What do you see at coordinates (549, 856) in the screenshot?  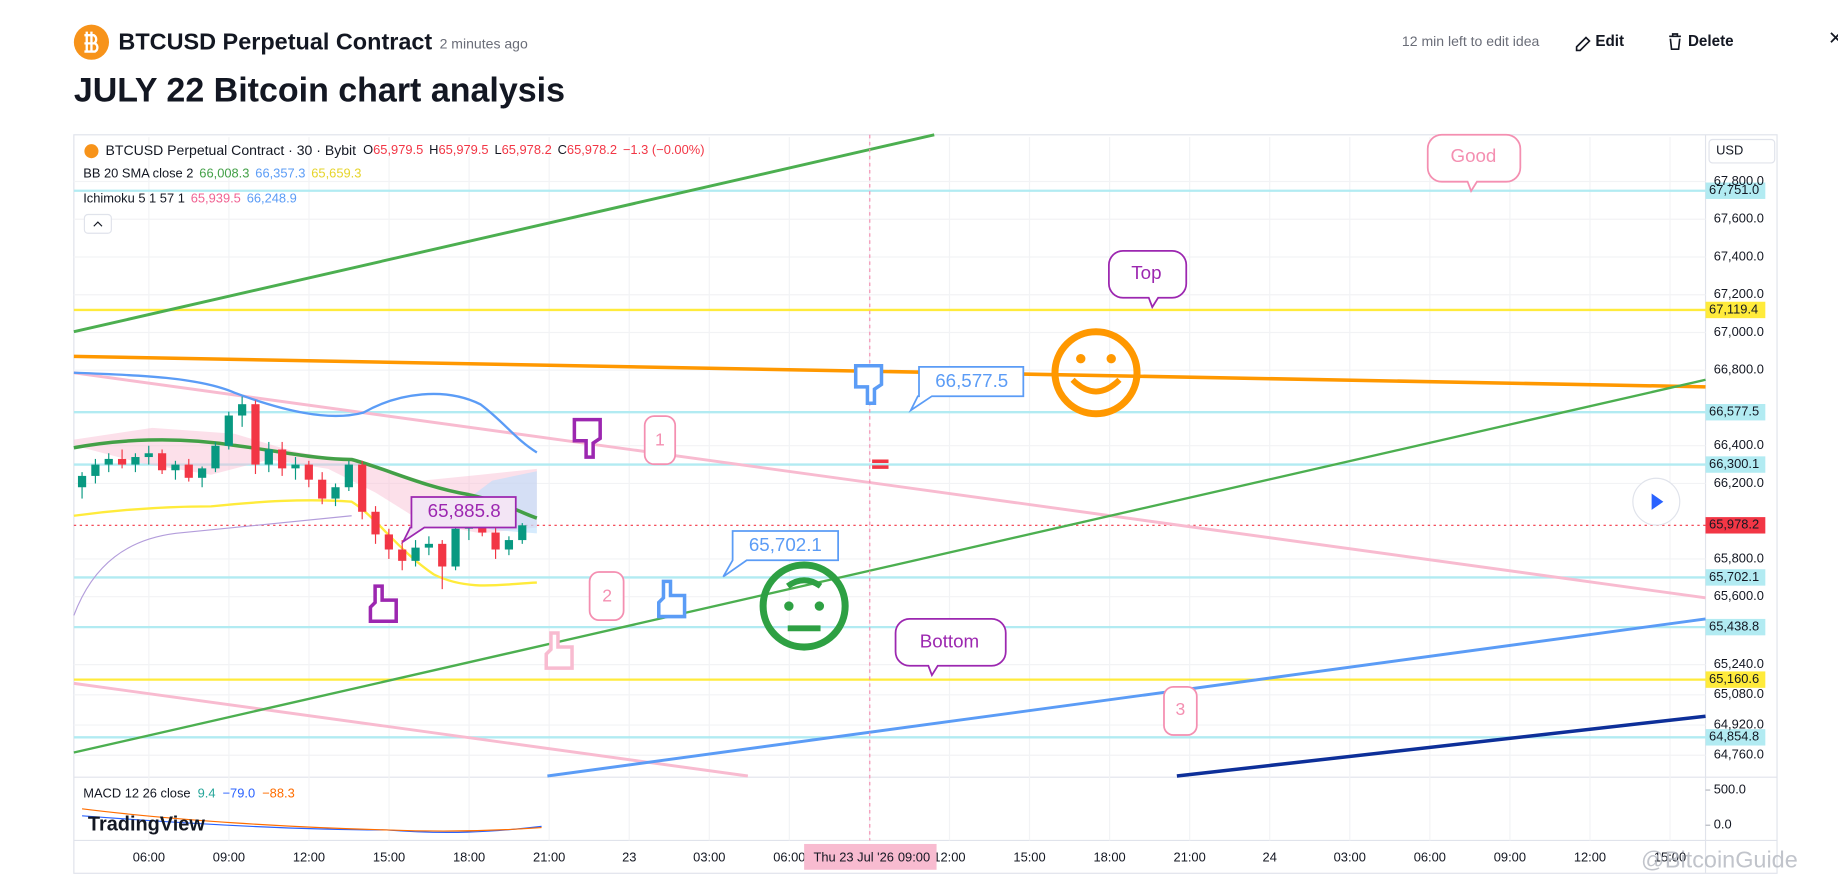 I see `x-tick-label: 21:00` at bounding box center [549, 856].